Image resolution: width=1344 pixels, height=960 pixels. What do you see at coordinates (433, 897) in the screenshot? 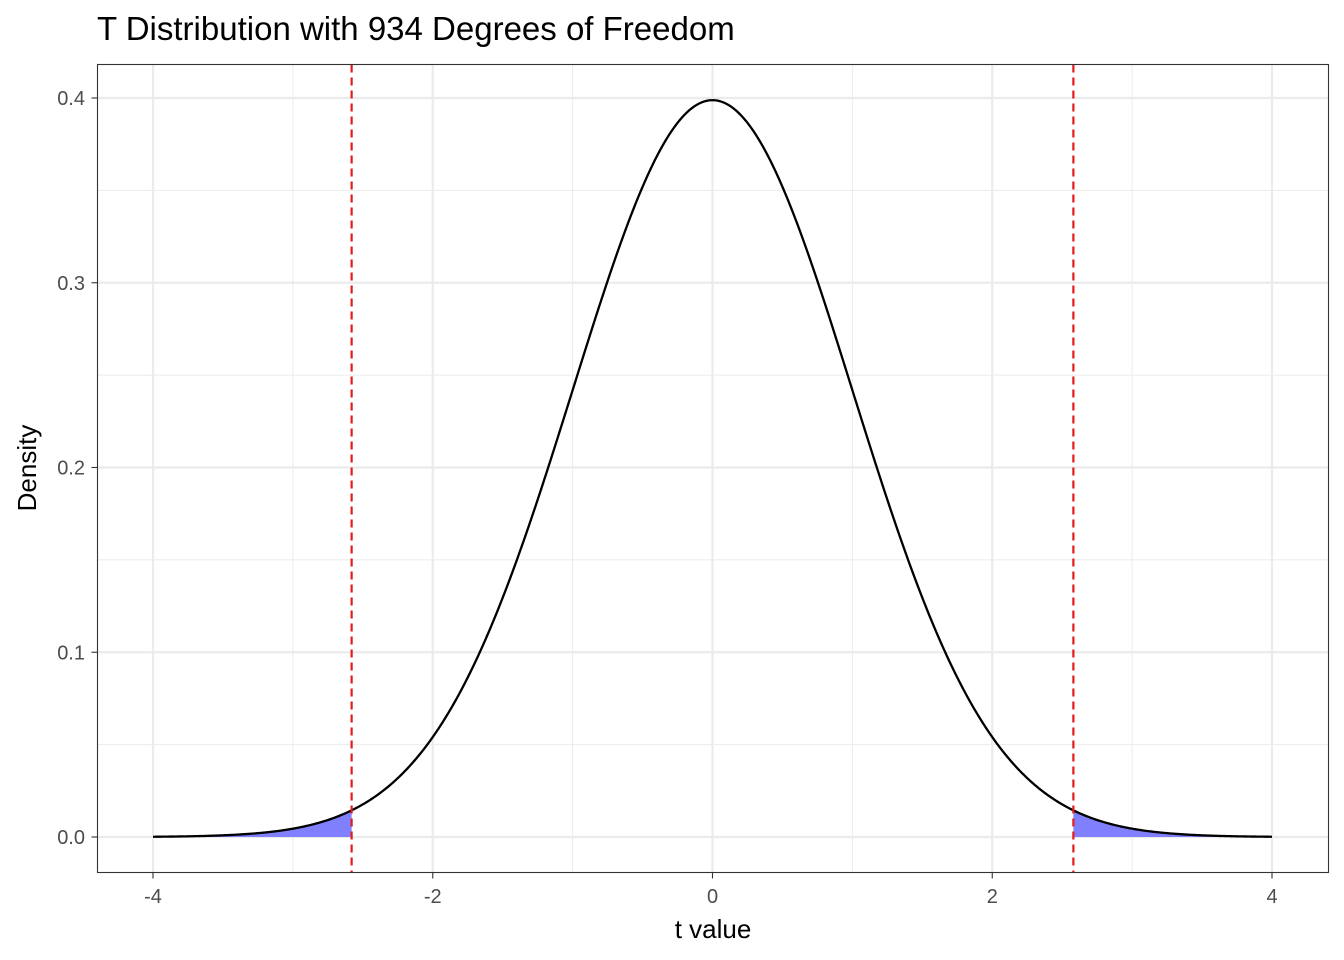
I see `x-tick-label: -2` at bounding box center [433, 897].